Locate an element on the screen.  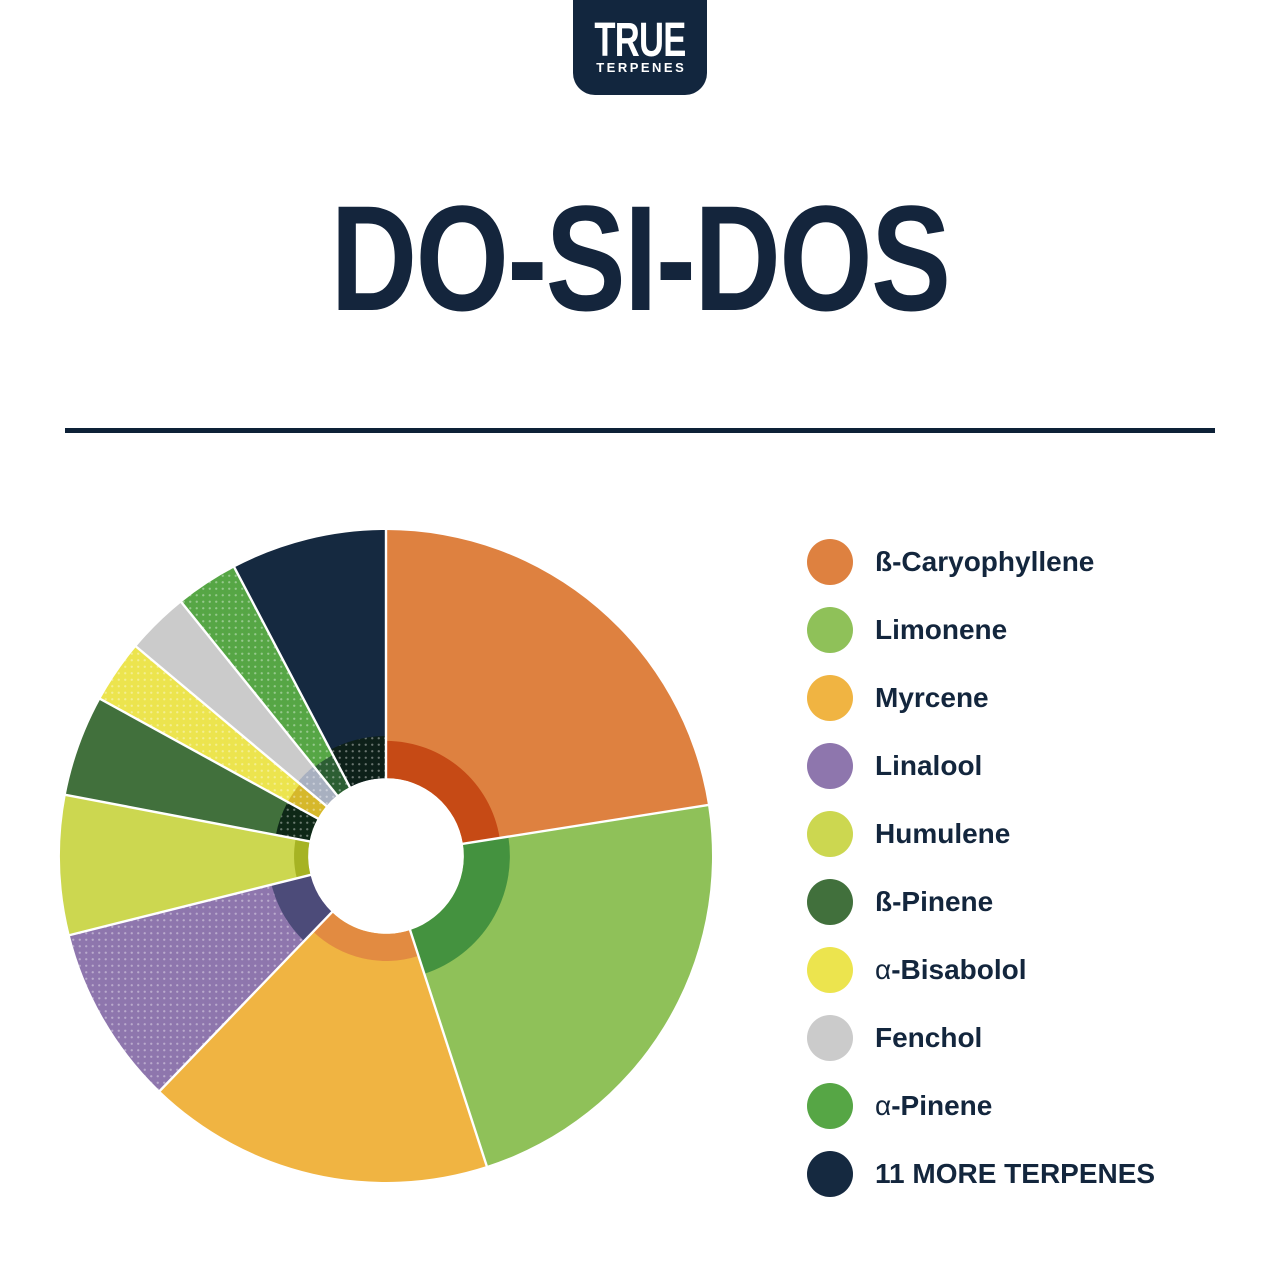
strain-title: DO-SI-DOS is located at coordinates (641, 258).